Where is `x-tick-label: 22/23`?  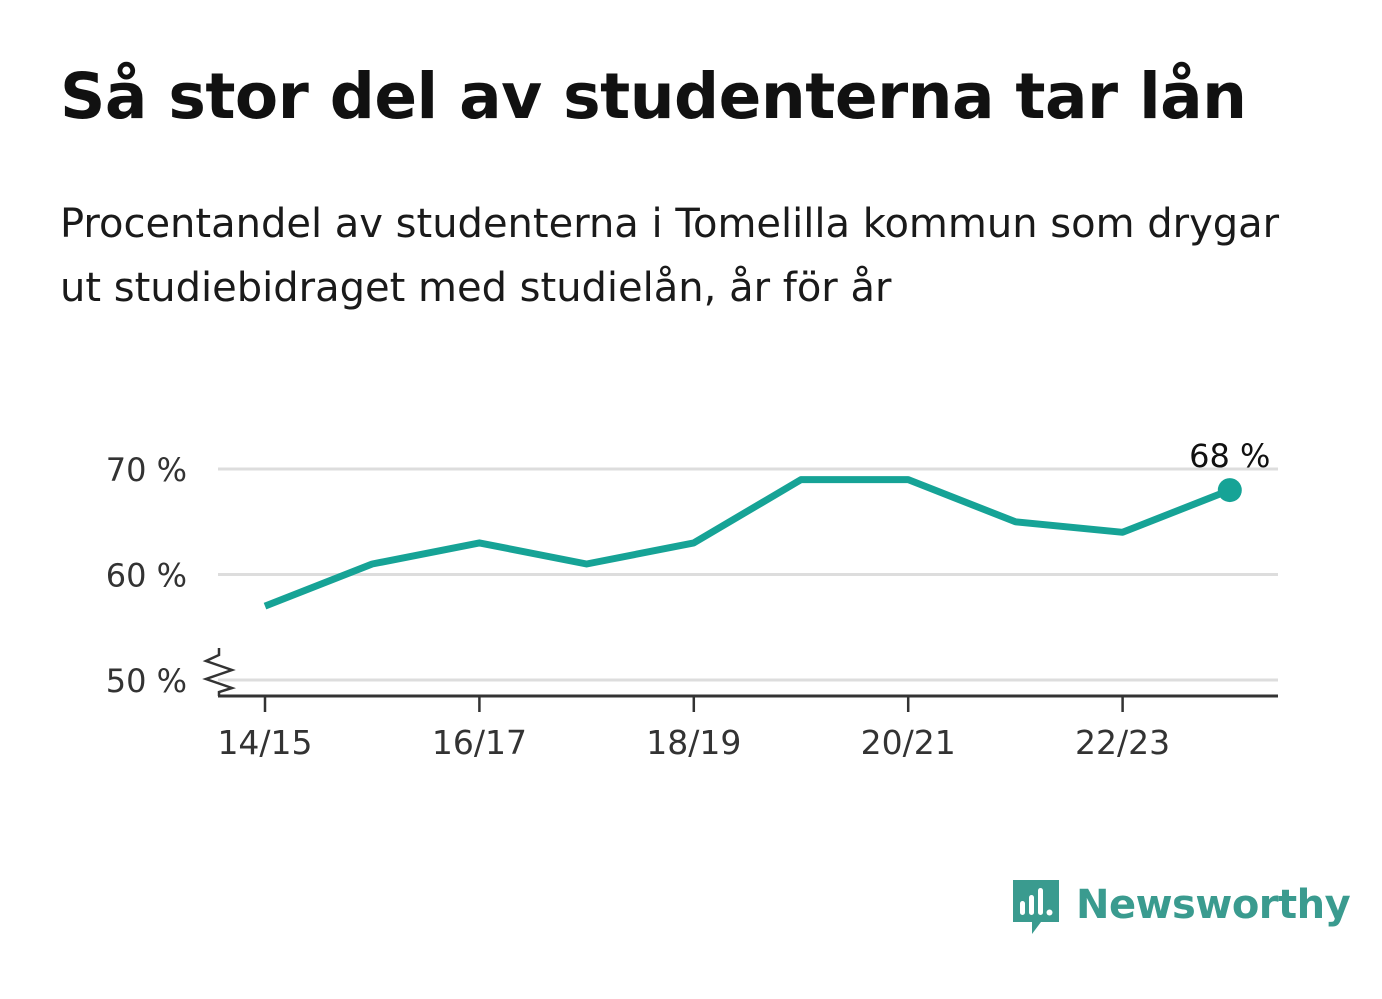
x-tick-label: 22/23 is located at coordinates (1122, 742).